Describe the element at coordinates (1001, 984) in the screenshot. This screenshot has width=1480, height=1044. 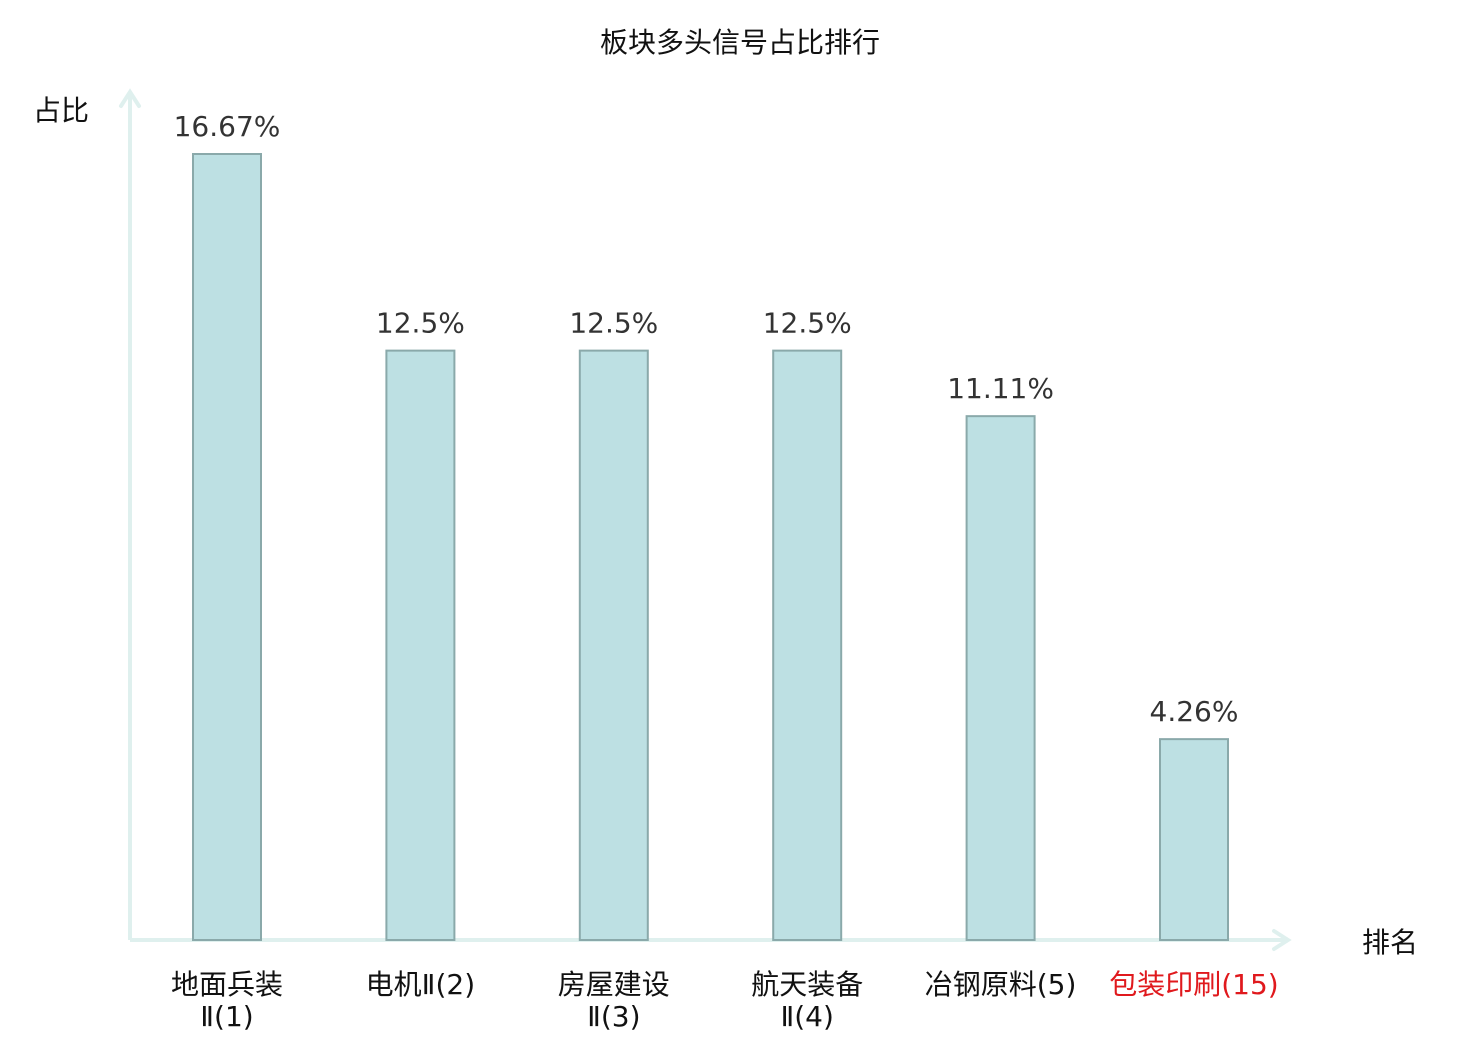
I see `x-tick-label: 冶钢原料(5)` at that location.